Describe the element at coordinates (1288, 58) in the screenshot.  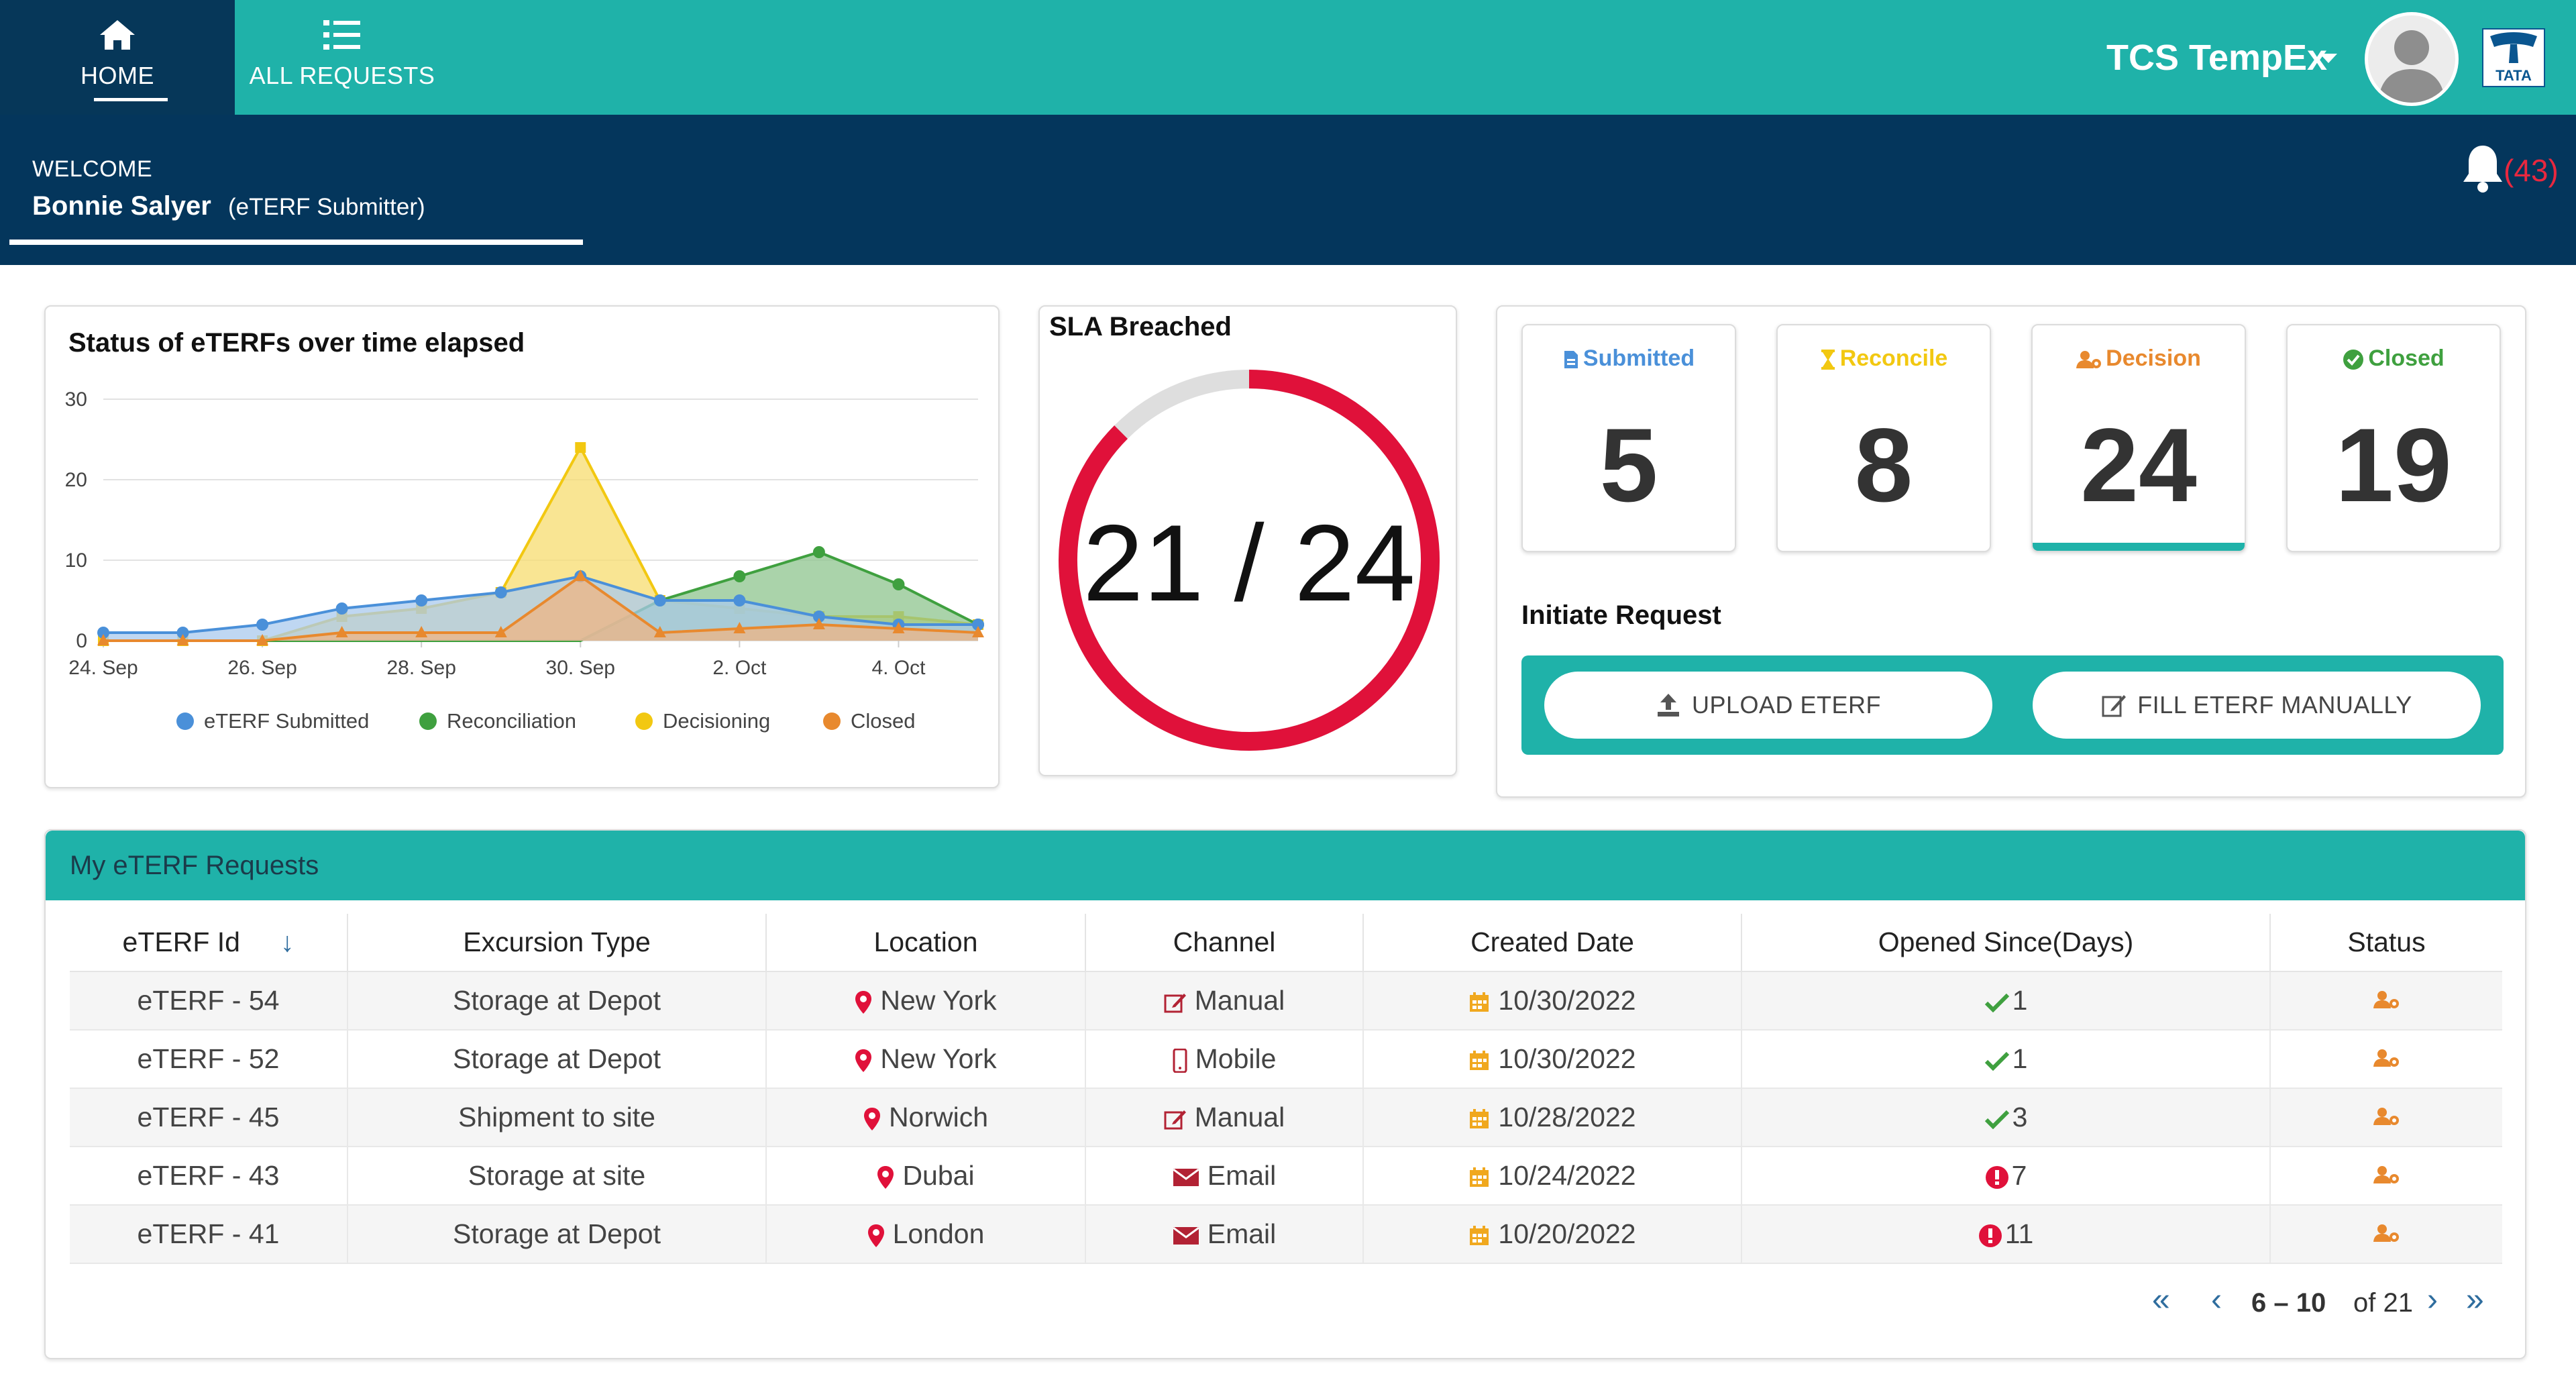
I see `top-nav: HOME ALL REQUESTS TCS TempEx TATA` at that location.